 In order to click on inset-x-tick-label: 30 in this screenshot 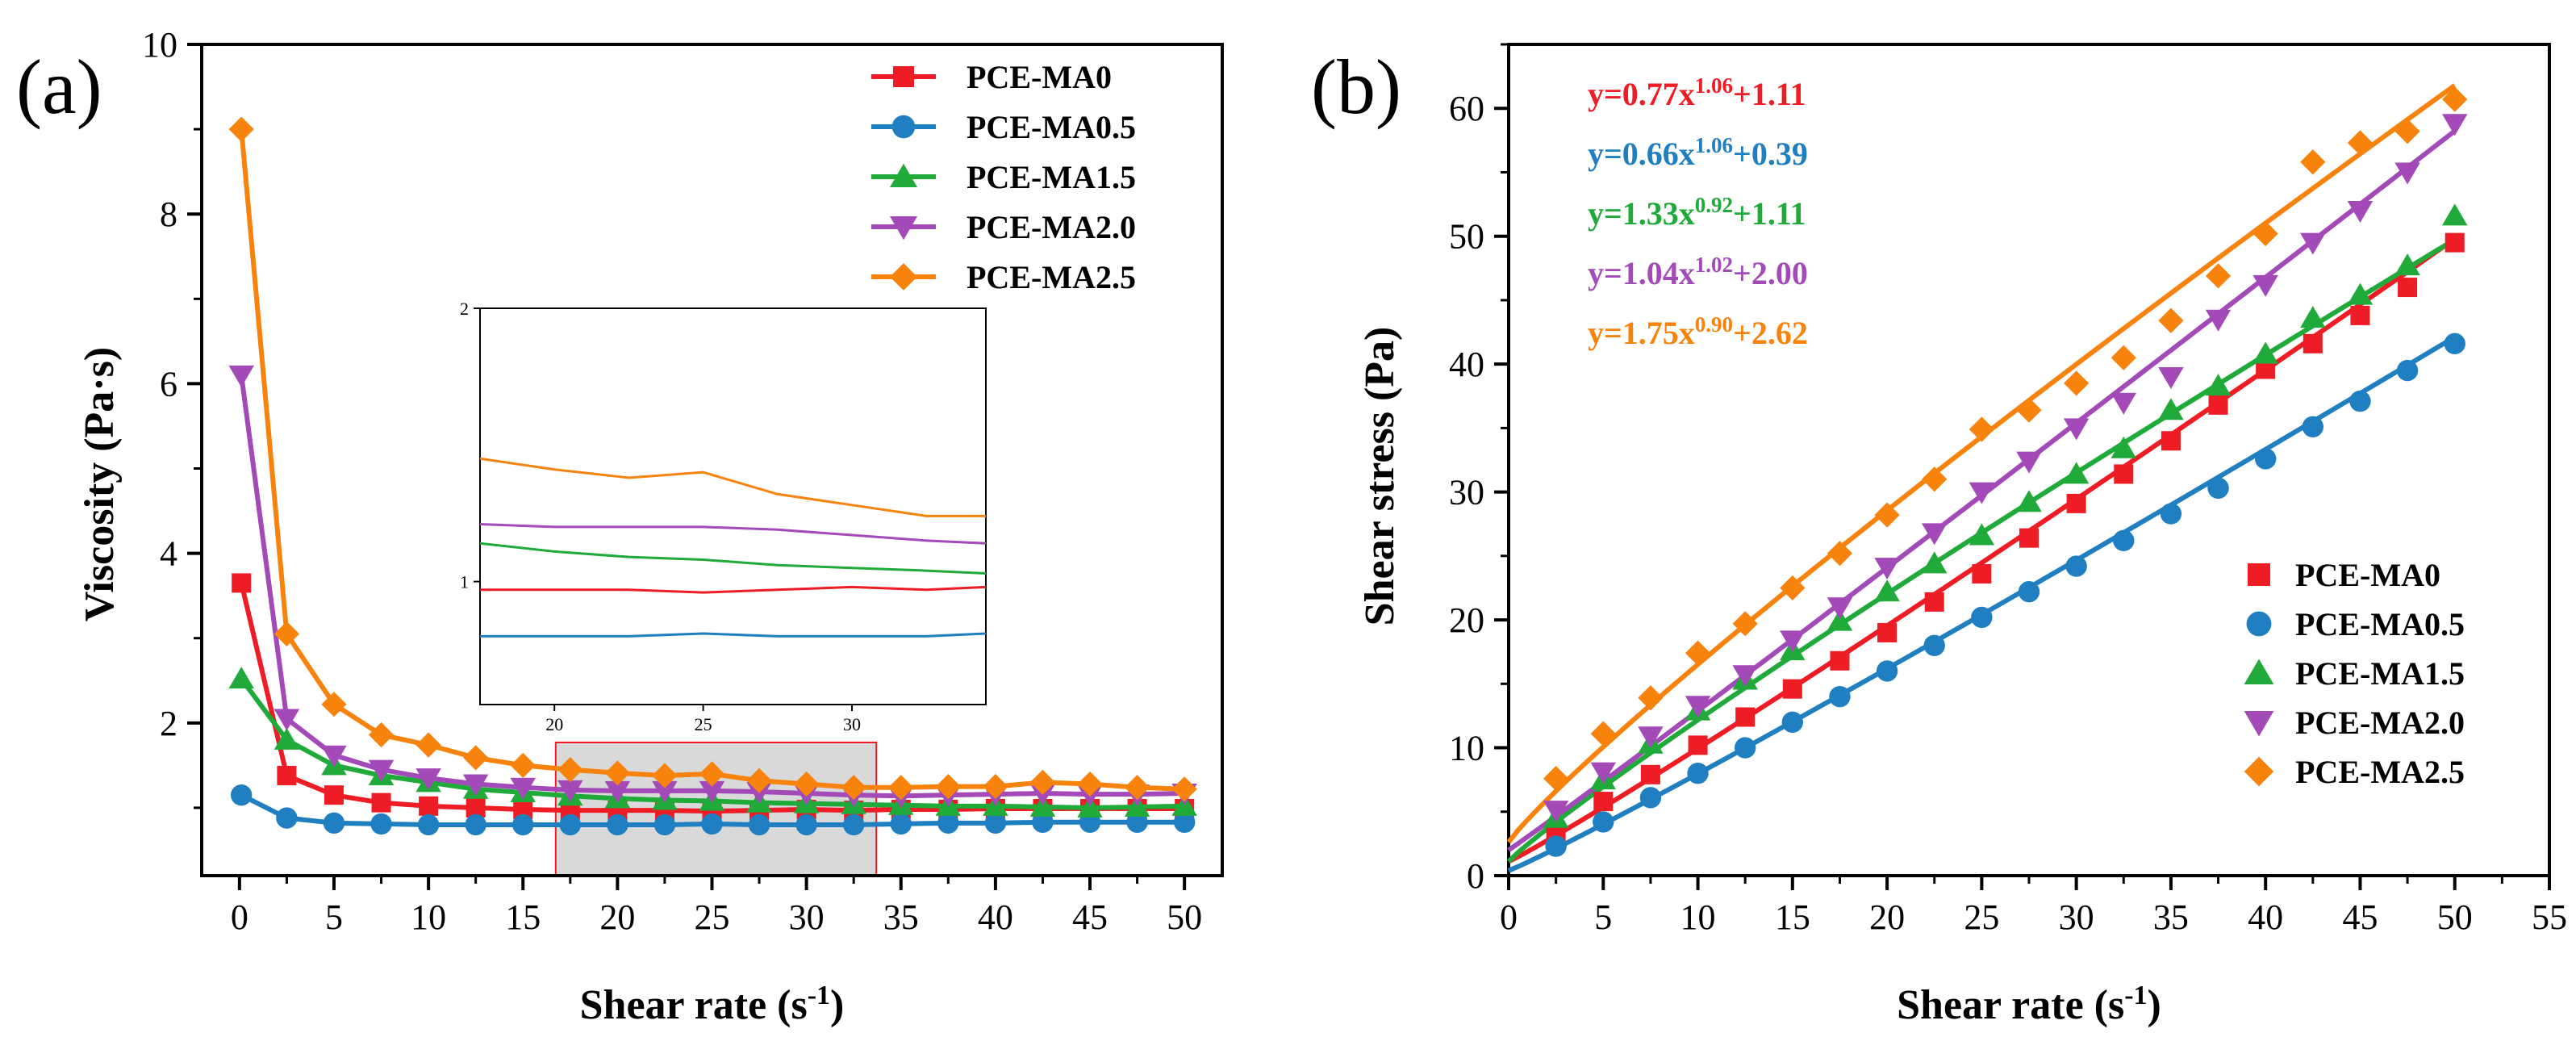, I will do `click(852, 724)`.